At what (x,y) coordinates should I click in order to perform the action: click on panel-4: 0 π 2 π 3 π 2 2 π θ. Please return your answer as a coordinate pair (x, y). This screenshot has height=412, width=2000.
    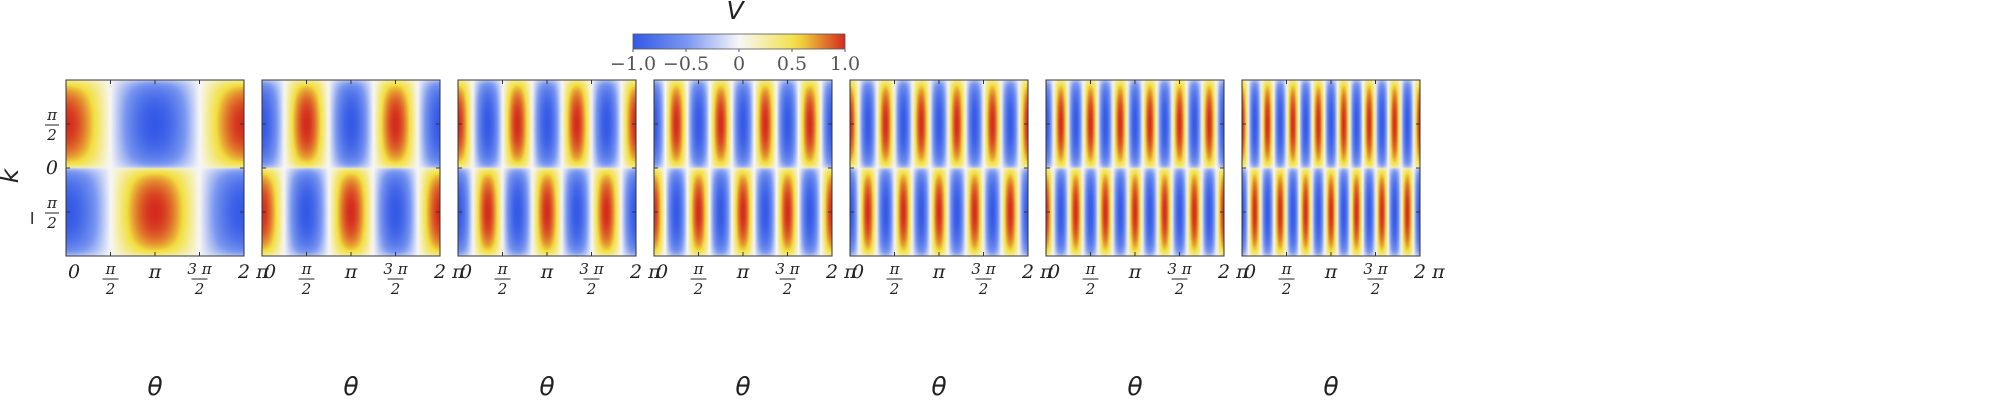
    Looking at the image, I should click on (755, 240).